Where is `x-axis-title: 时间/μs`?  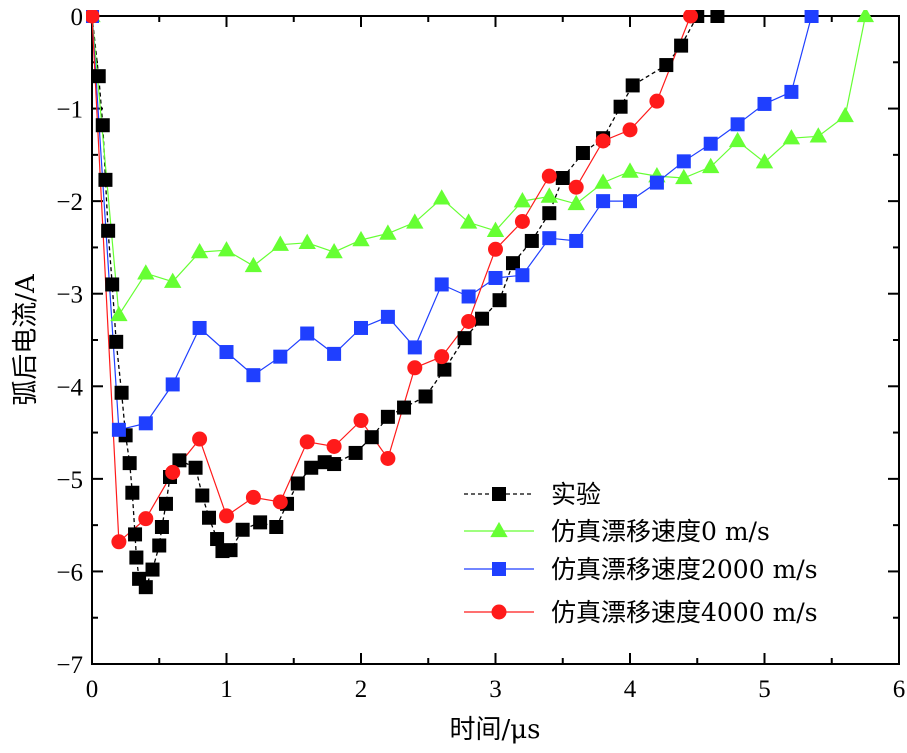 x-axis-title: 时间/μs is located at coordinates (494, 730).